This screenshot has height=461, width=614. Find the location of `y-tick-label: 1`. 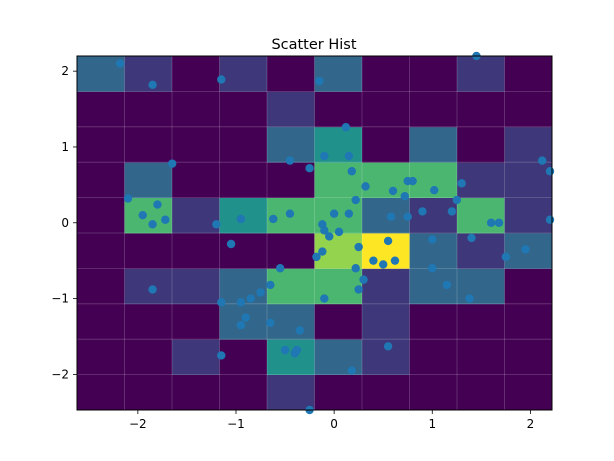

y-tick-label: 1 is located at coordinates (65, 147).